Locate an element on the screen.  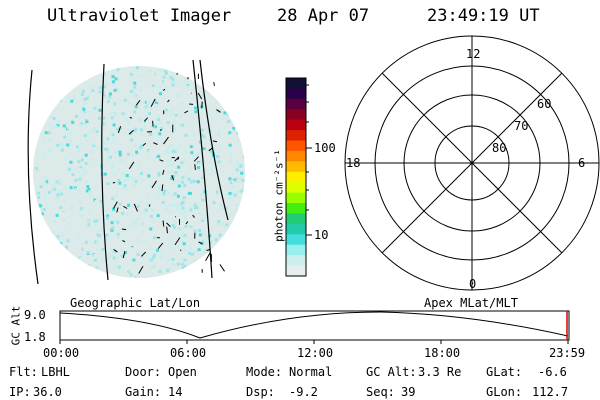
info-dsp-value: -9.2 is located at coordinates (303, 392).